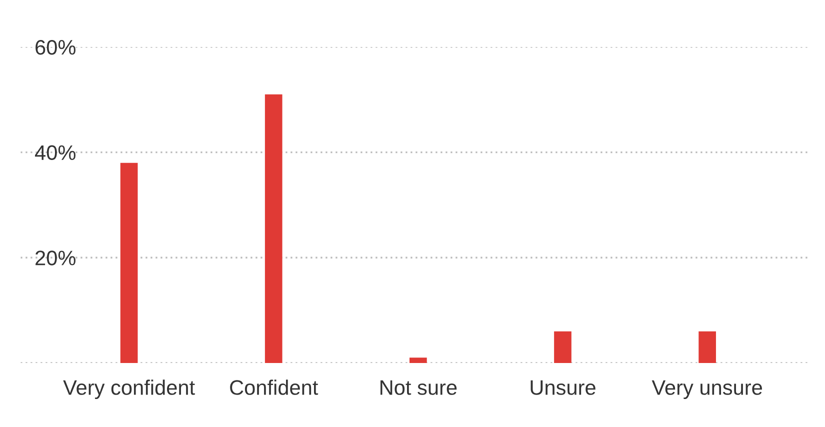 The image size is (825, 427). I want to click on x-tick-label: Unsure, so click(563, 387).